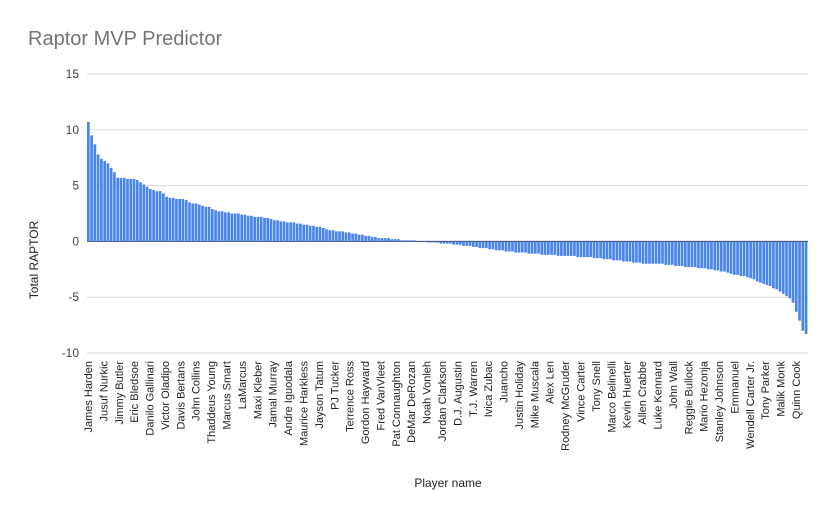 The image size is (833, 516). What do you see at coordinates (428, 392) in the screenshot?
I see `x-tick-label: Noah Vonleh` at bounding box center [428, 392].